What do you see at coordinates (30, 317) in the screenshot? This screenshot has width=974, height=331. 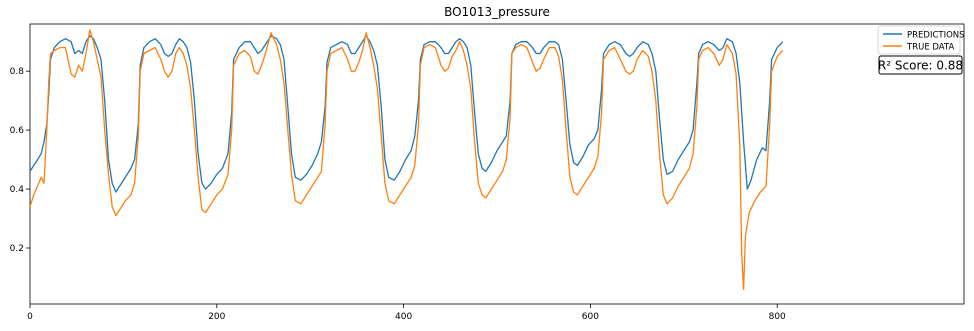 I see `x-tick-label: 0` at bounding box center [30, 317].